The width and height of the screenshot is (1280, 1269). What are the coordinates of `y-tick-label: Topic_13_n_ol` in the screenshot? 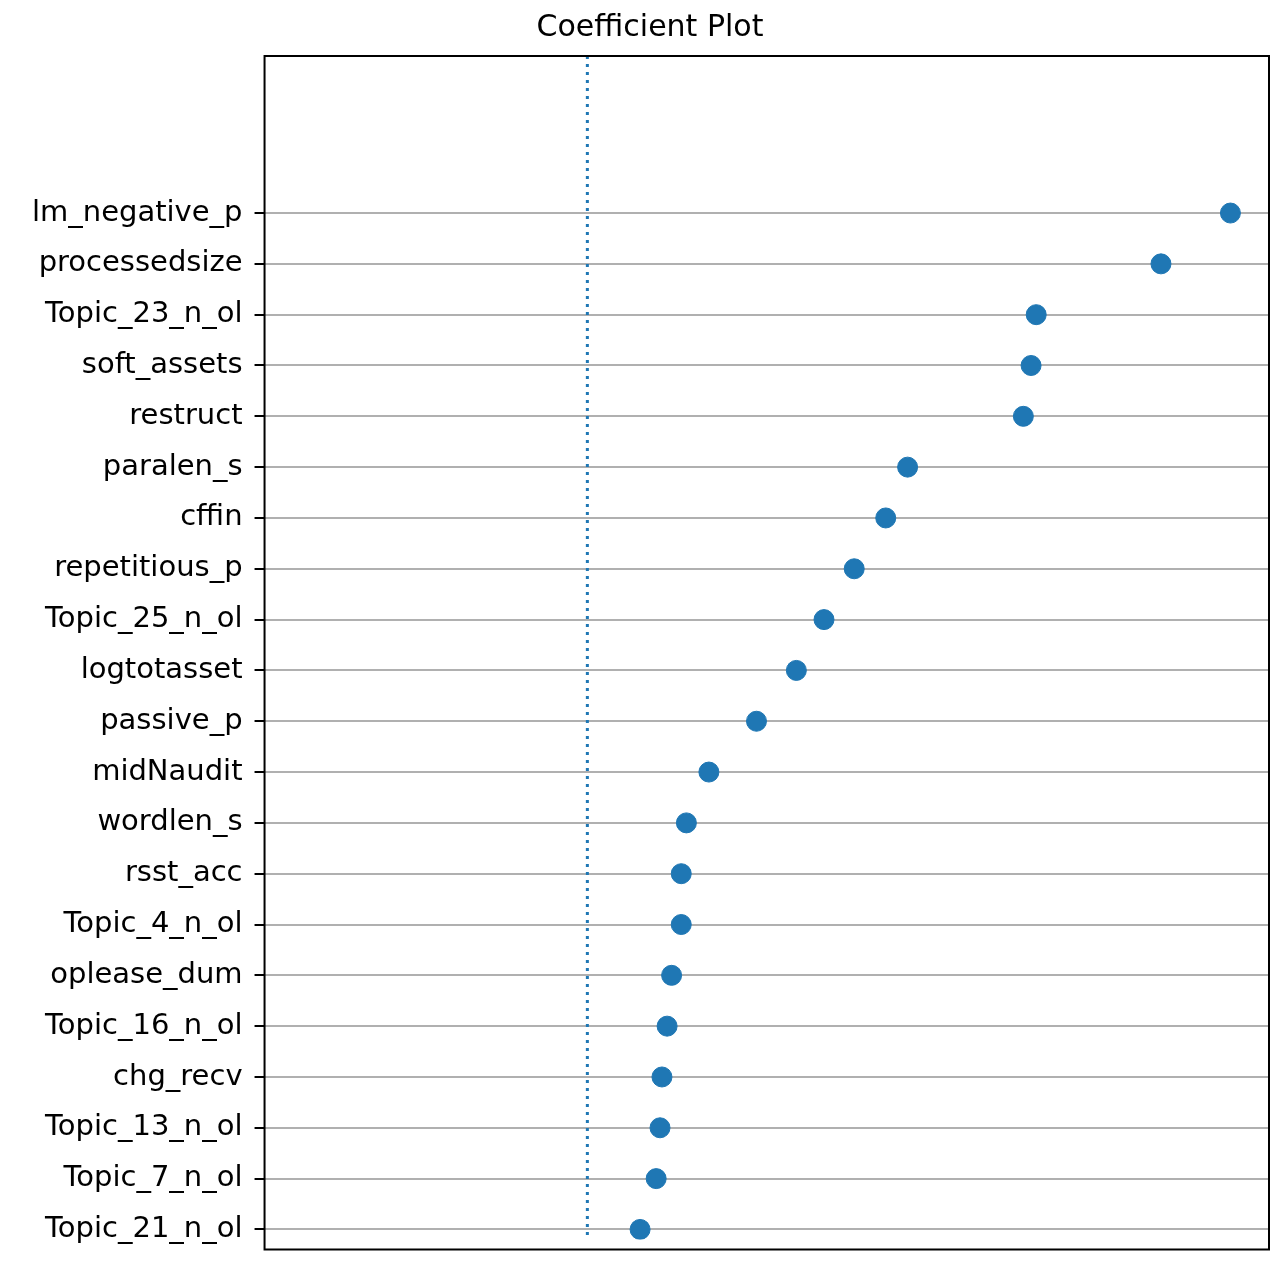 It's located at (143, 1125).